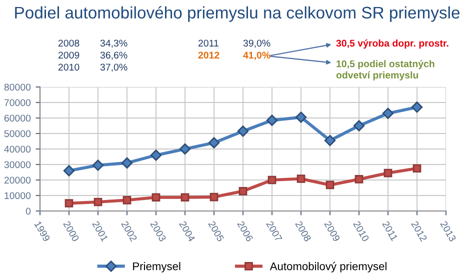  I want to click on y-tick-label: 80000, so click(17, 87).